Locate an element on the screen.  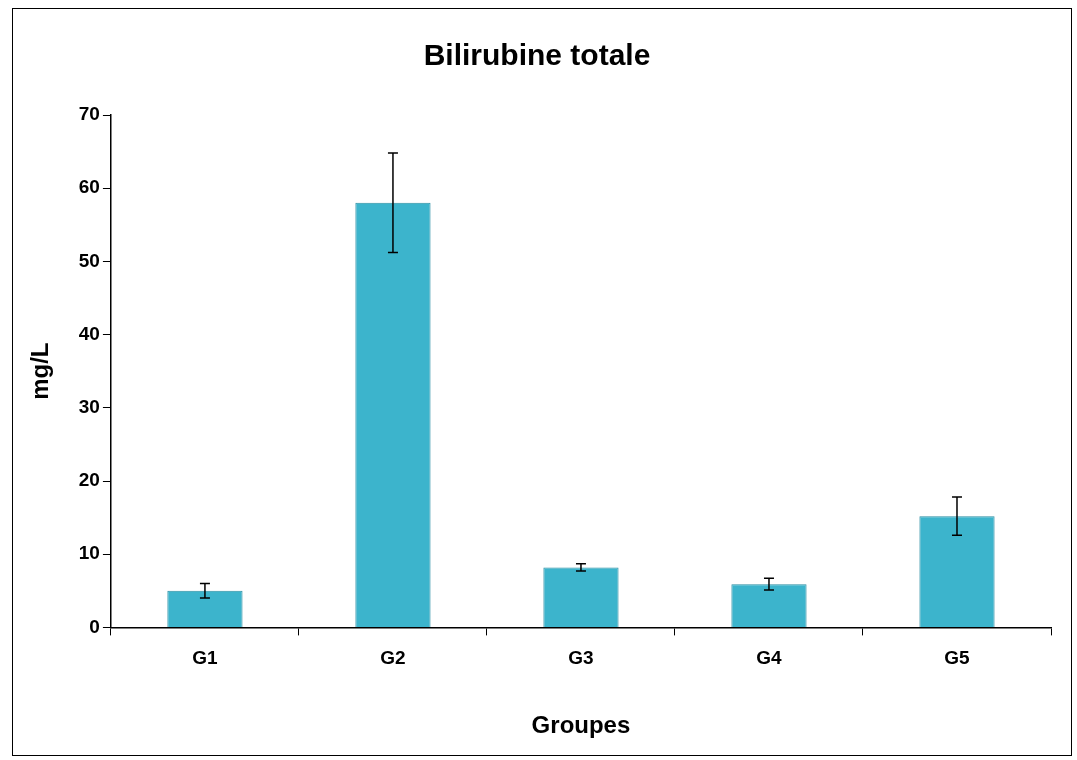
x-tick-label: G5 is located at coordinates (957, 658).